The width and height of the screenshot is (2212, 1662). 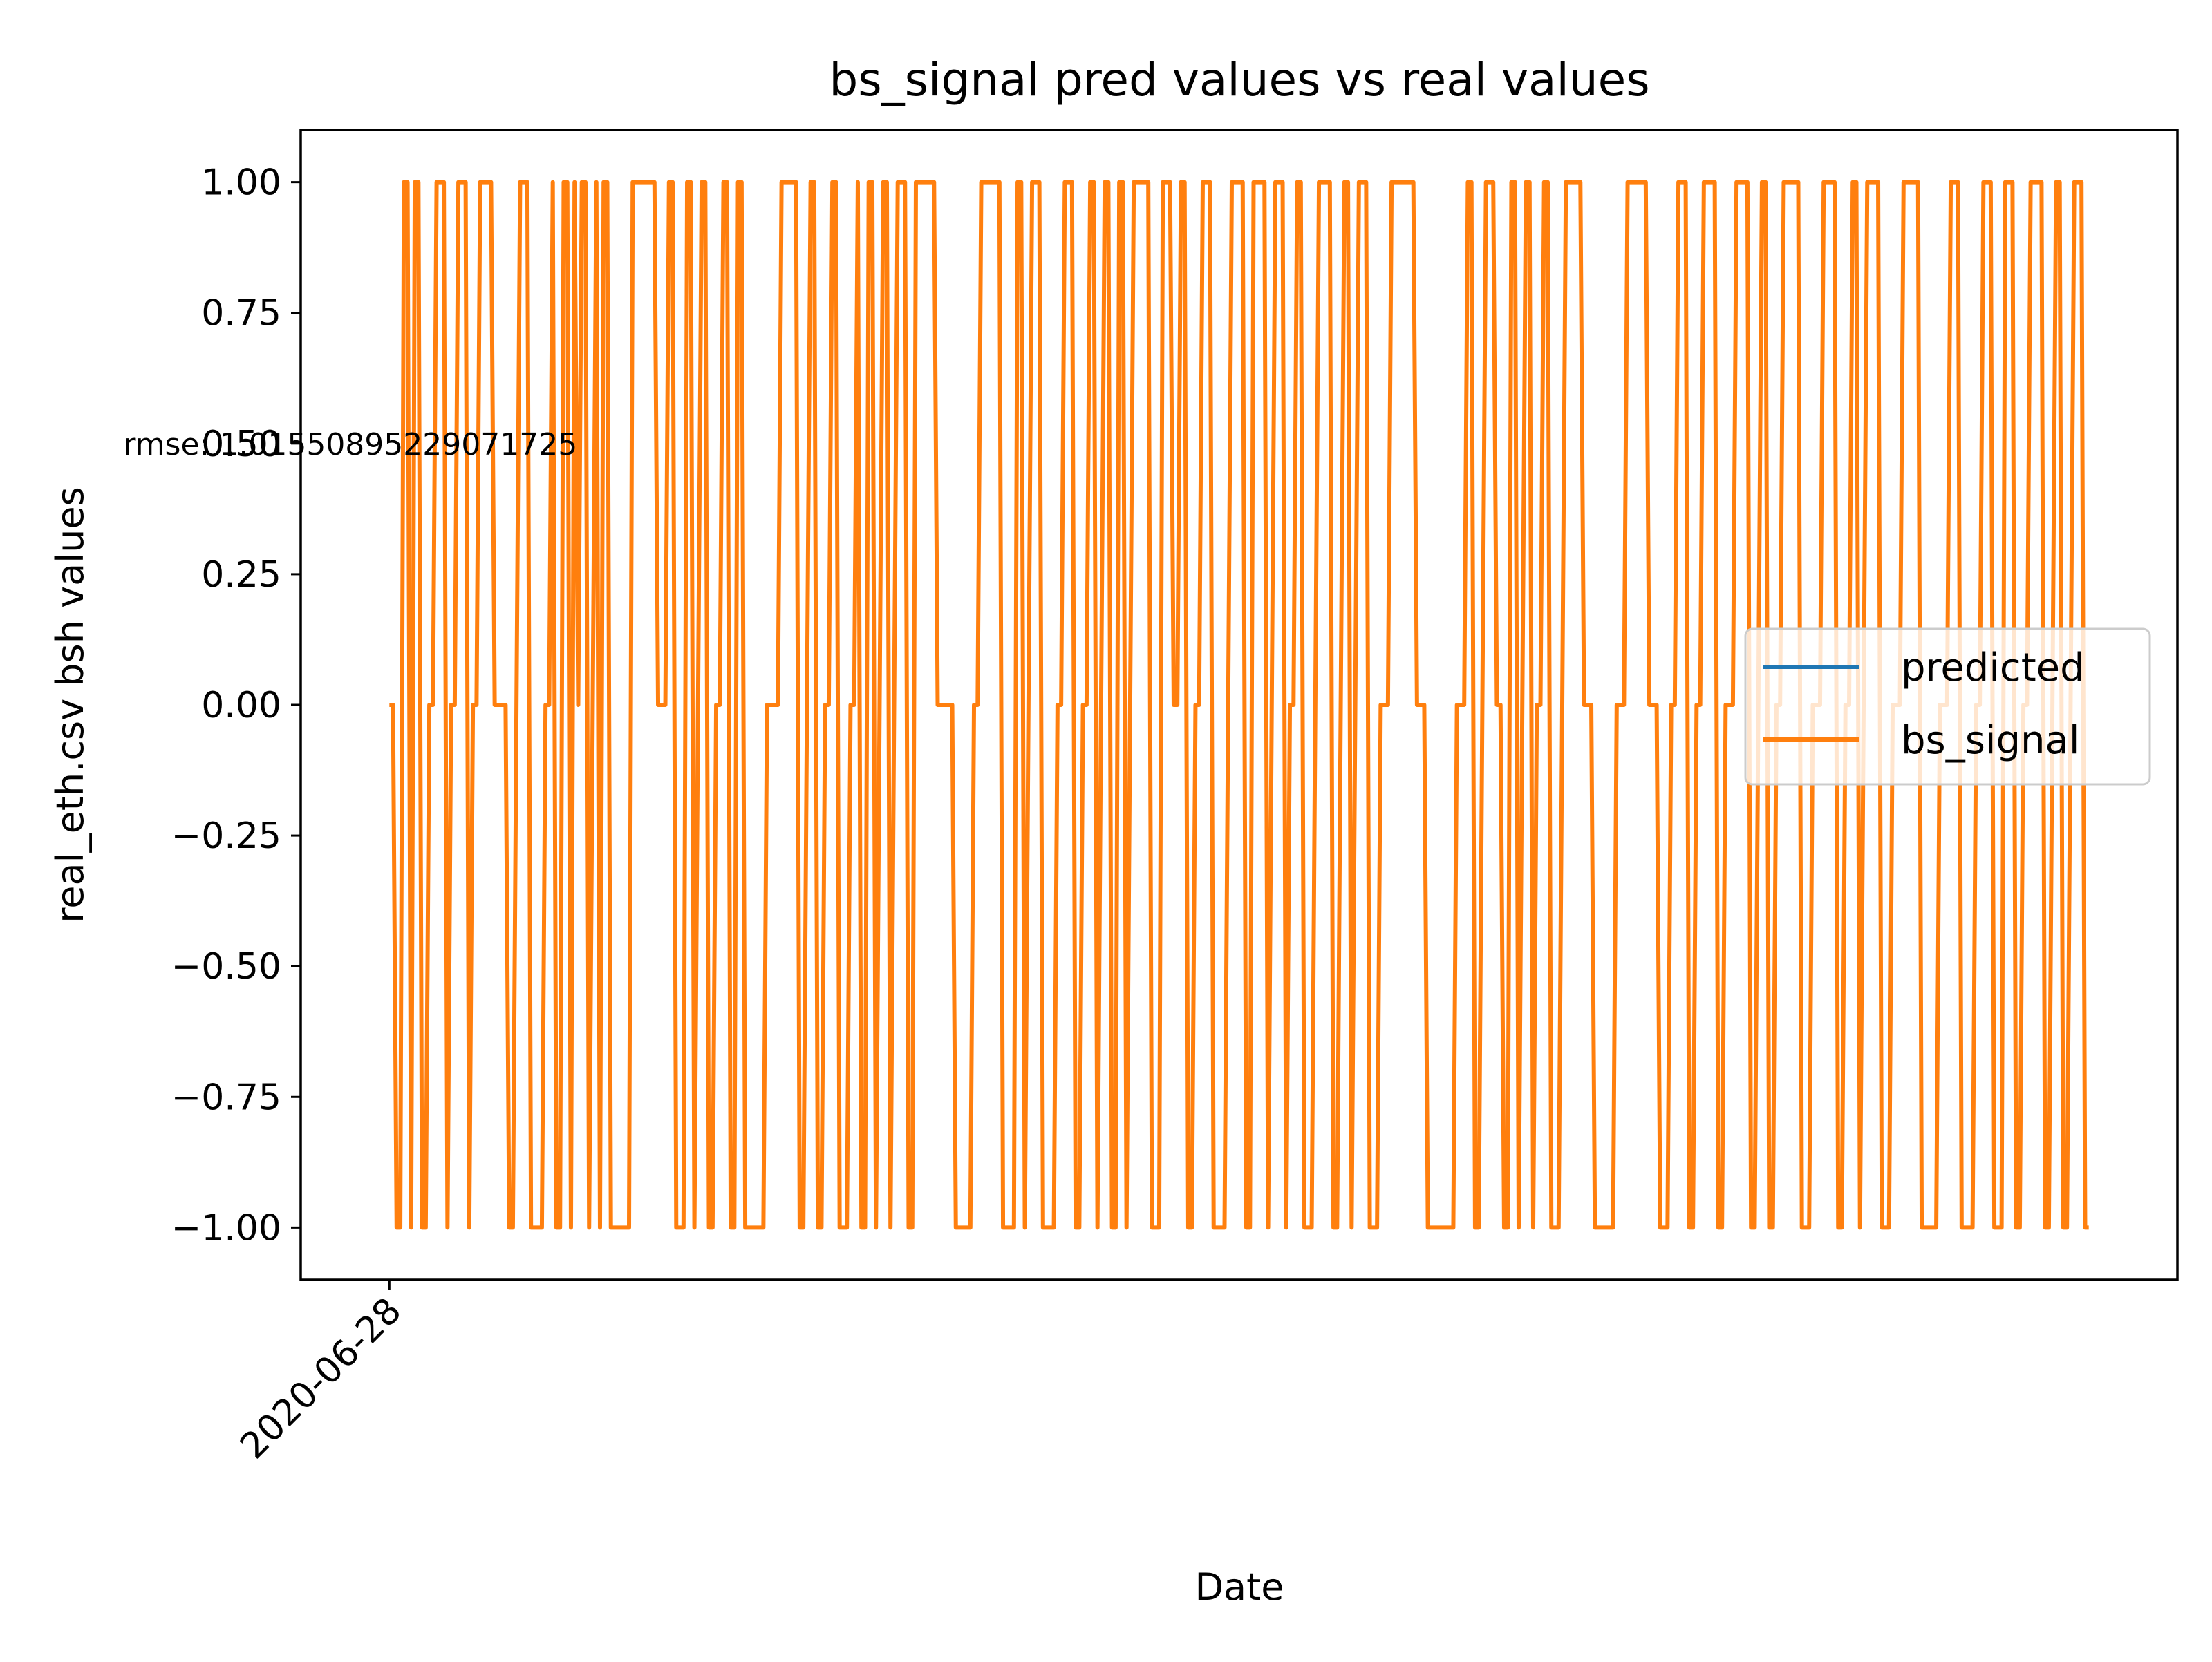 What do you see at coordinates (241, 575) in the screenshot?
I see `y-tick-label: 0.25` at bounding box center [241, 575].